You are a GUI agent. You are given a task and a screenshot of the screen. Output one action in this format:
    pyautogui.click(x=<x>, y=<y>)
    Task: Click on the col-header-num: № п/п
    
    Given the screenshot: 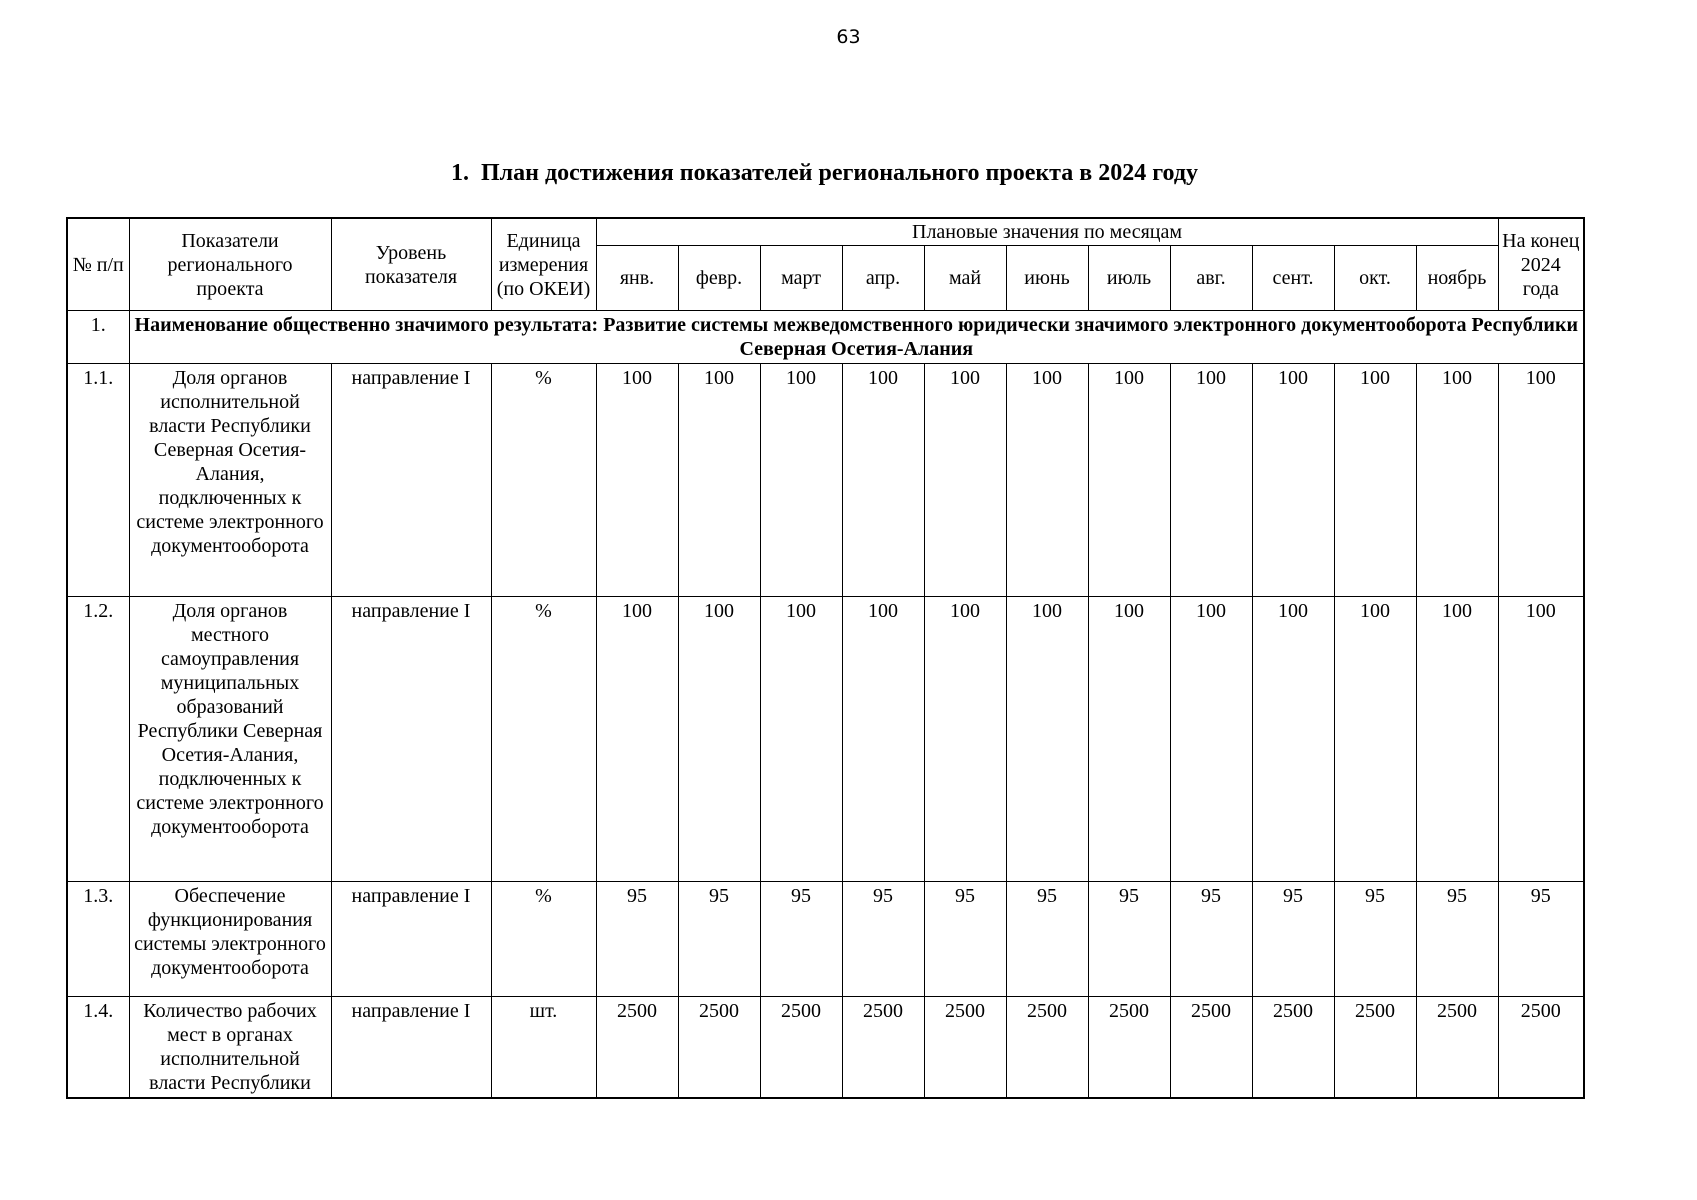 What is the action you would take?
    pyautogui.click(x=98, y=264)
    